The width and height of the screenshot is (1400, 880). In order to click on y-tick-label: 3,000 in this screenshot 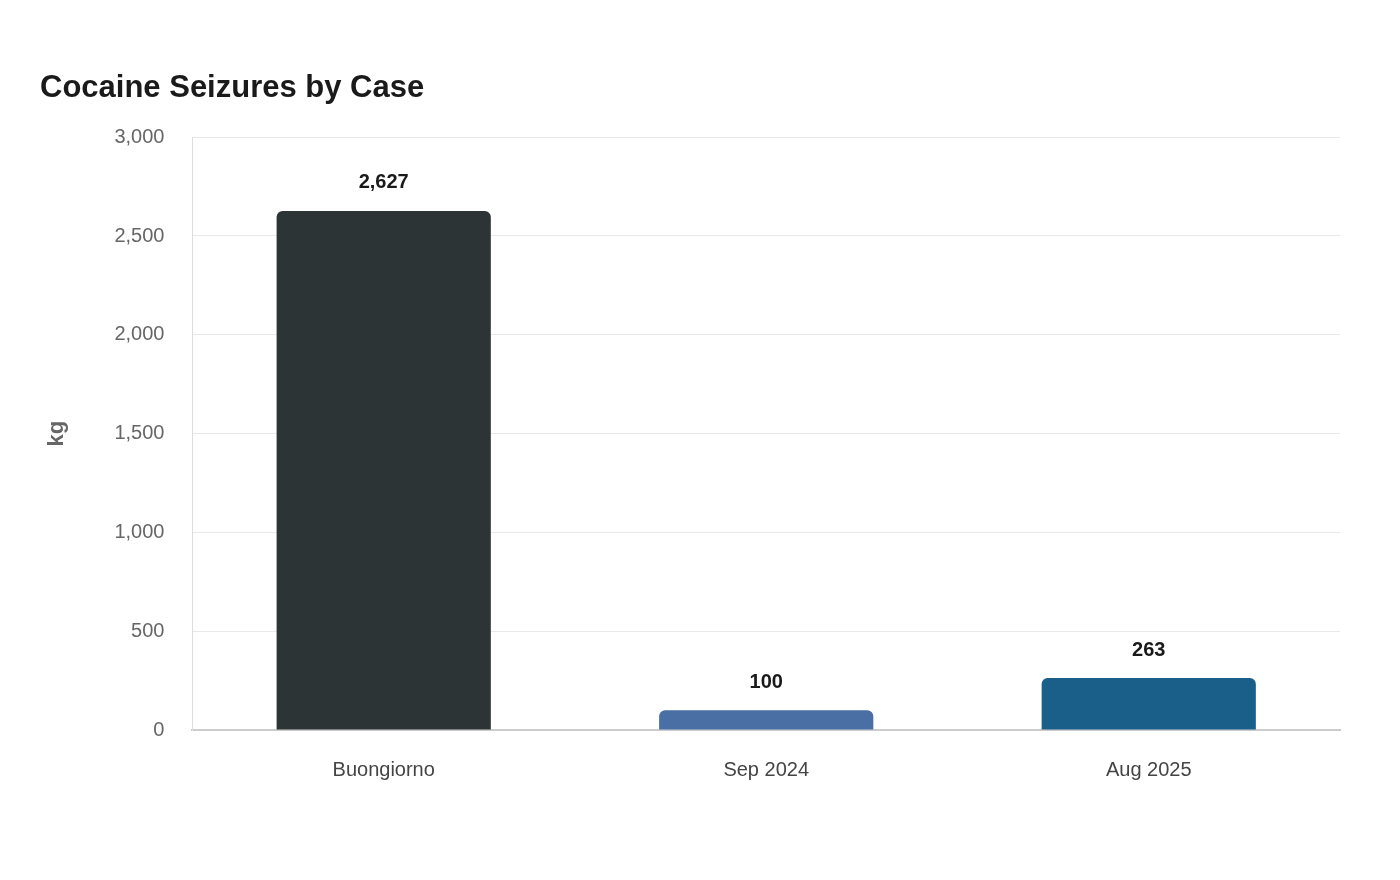, I will do `click(139, 135)`.